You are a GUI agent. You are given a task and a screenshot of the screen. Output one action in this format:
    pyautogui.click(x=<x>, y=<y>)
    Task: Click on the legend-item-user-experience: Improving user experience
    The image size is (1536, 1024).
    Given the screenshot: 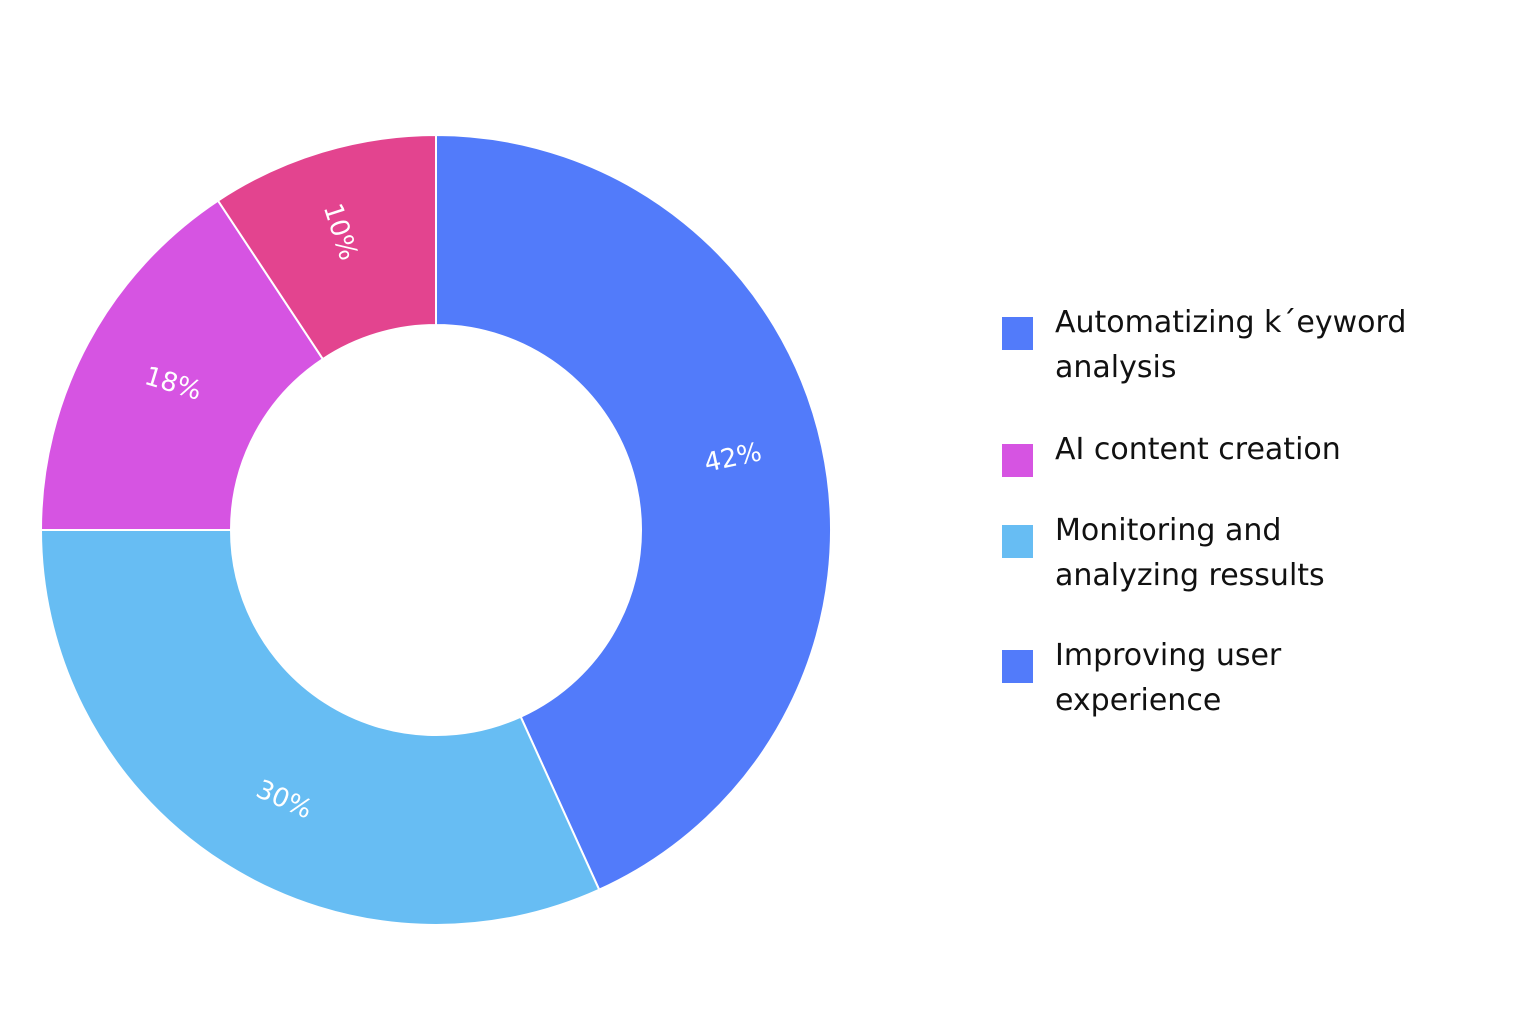 What is the action you would take?
    pyautogui.click(x=1228, y=678)
    